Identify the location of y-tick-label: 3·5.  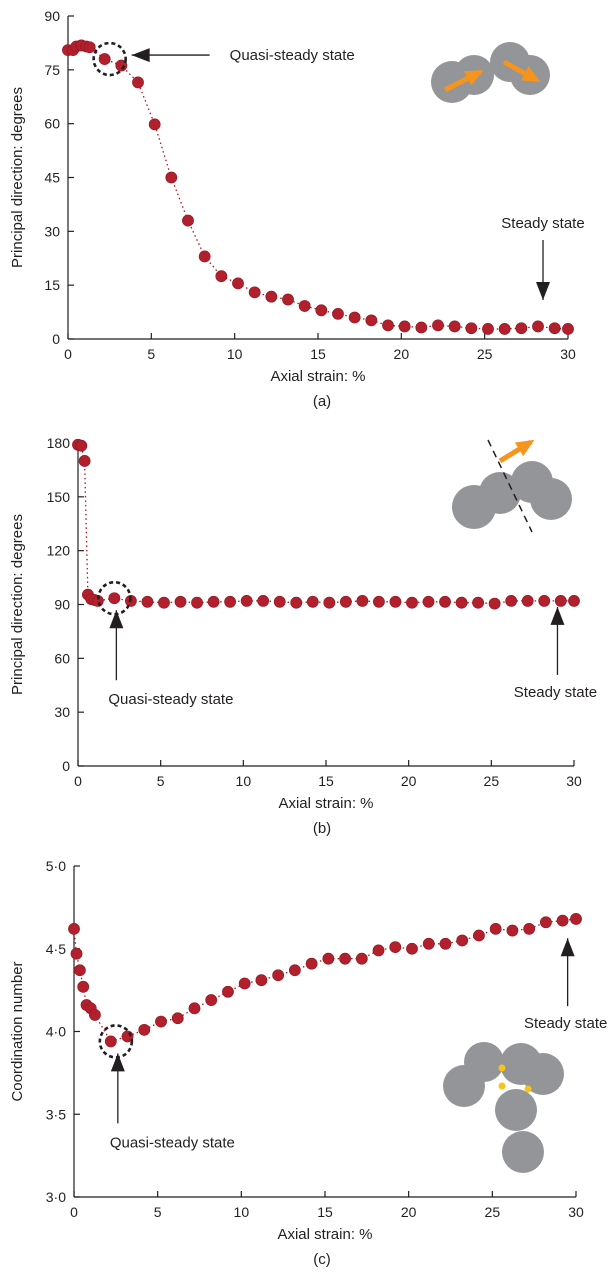
(56, 1114).